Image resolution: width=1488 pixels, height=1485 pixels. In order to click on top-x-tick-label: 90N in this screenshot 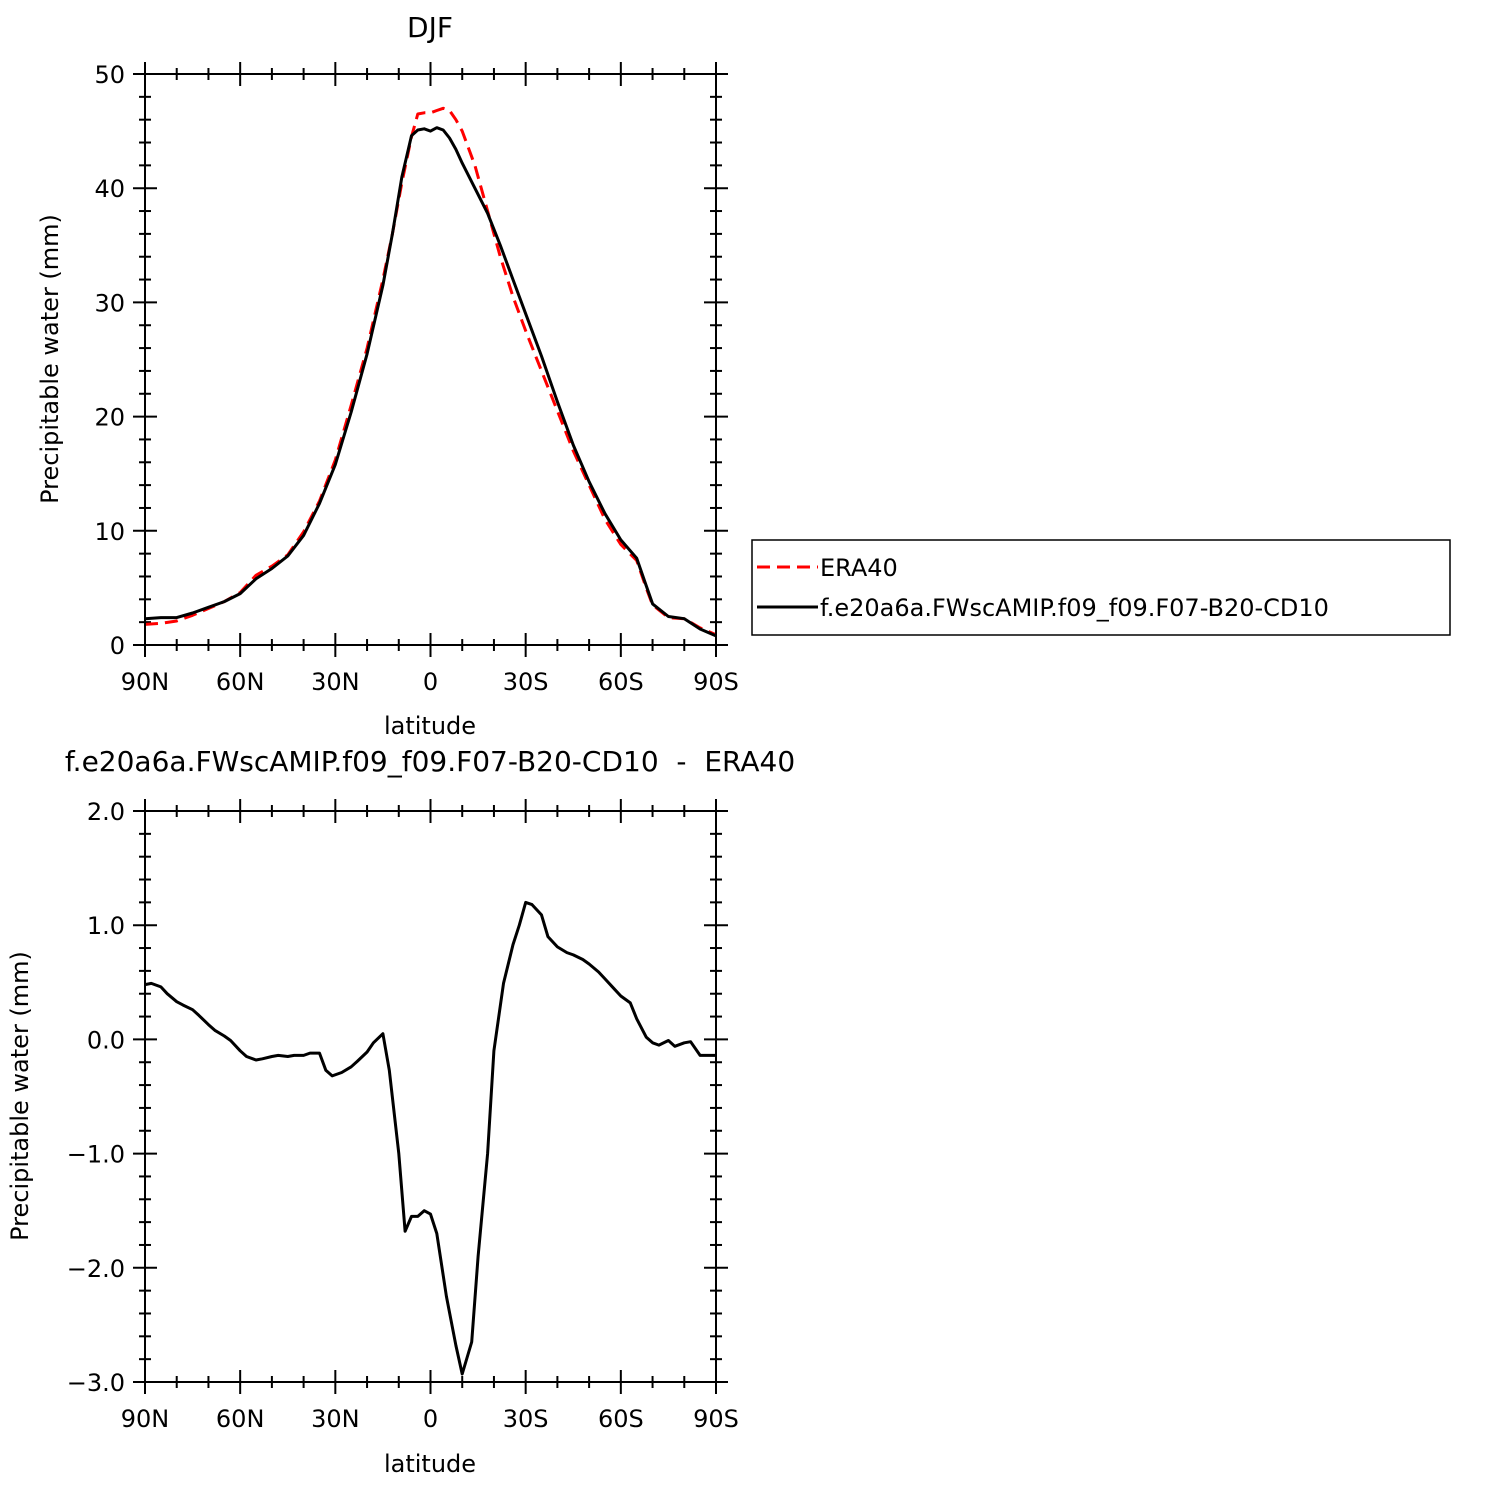, I will do `click(145, 682)`.